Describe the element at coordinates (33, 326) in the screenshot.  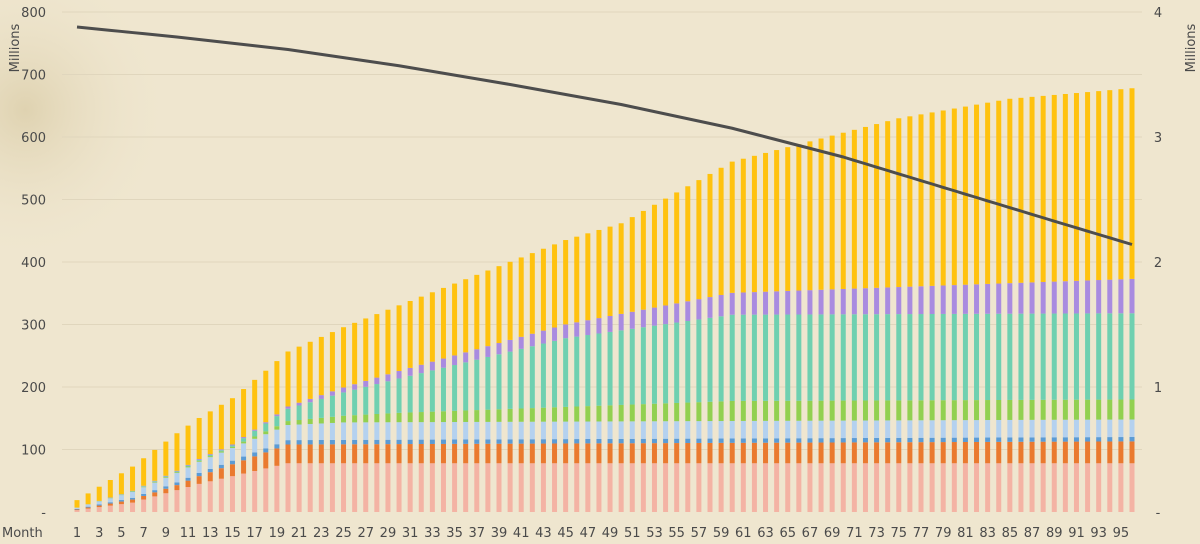
I see `left-tick-label: 300` at that location.